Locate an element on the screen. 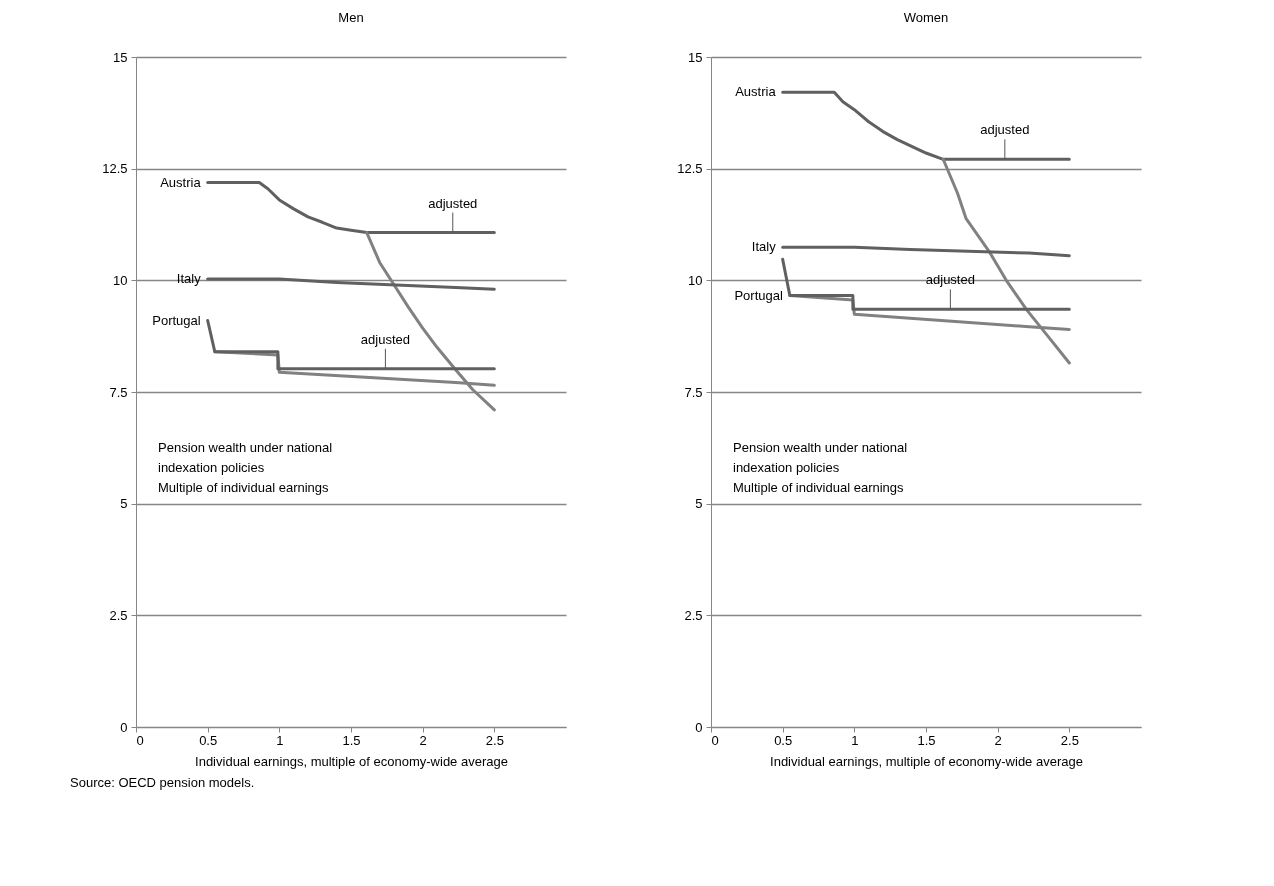  chart-title: Women is located at coordinates (926, 17).